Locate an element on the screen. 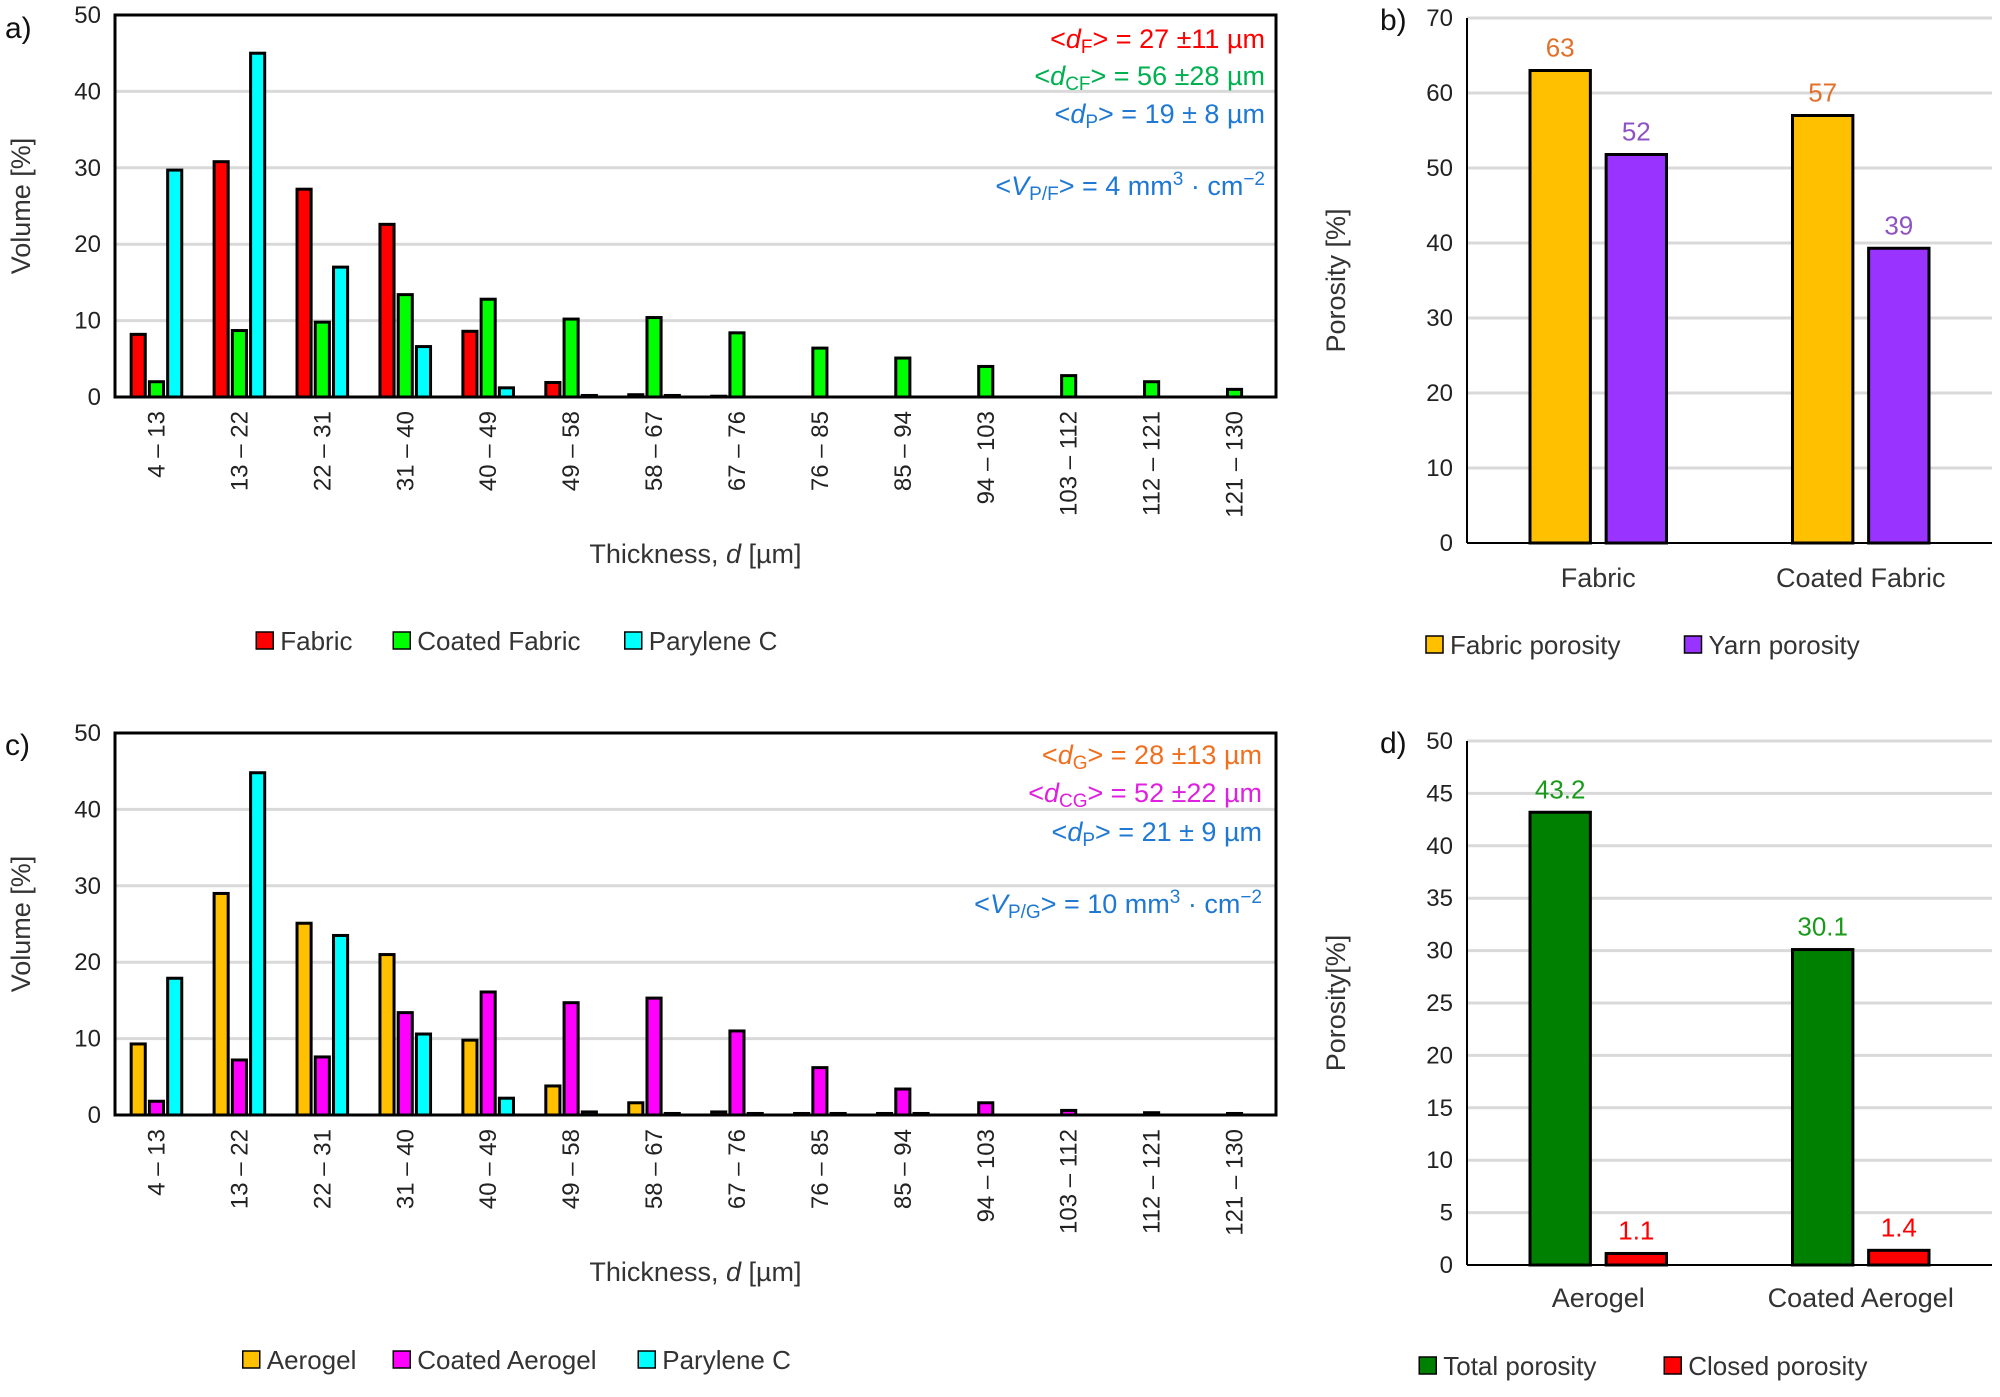 The image size is (2000, 1397). x-tick-label: 112 – 121 is located at coordinates (1152, 1181).